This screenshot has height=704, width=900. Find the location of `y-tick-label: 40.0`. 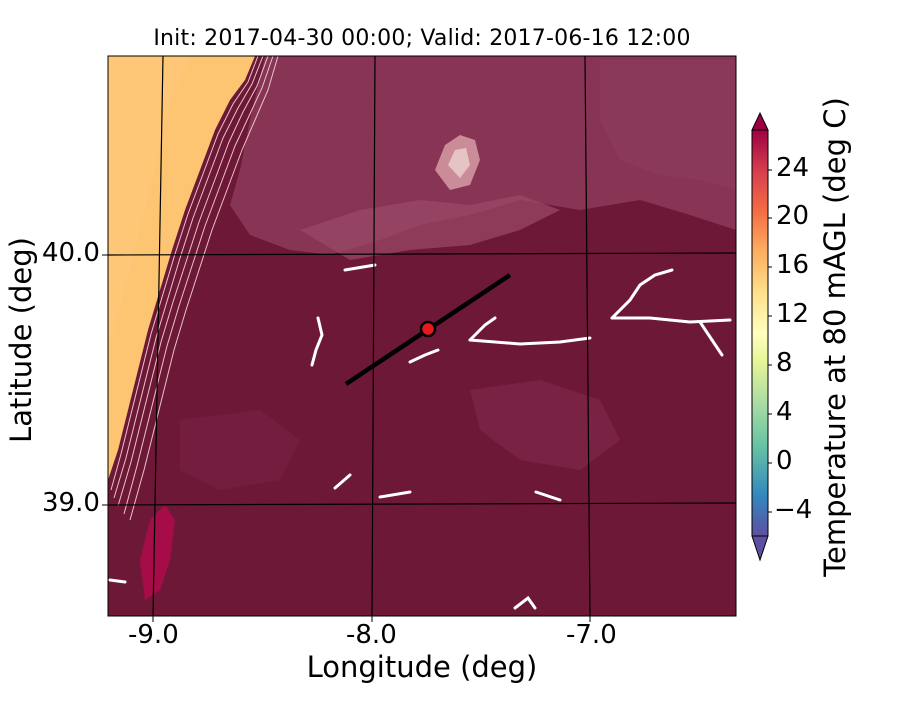

y-tick-label: 40.0 is located at coordinates (71, 253).